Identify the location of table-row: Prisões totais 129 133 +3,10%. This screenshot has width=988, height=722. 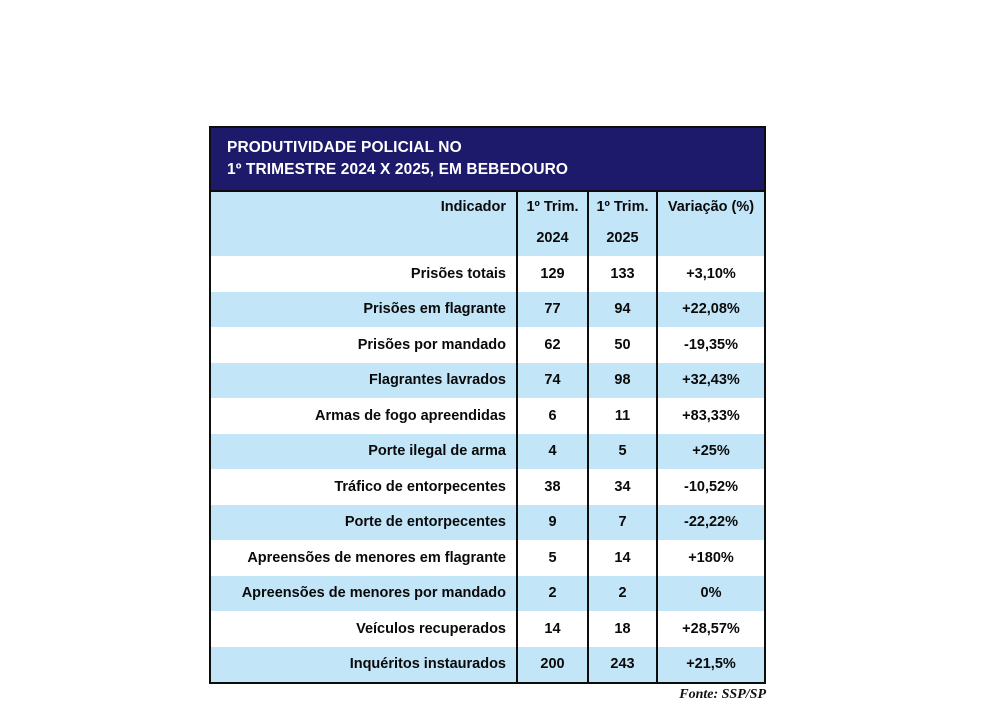
(487, 274).